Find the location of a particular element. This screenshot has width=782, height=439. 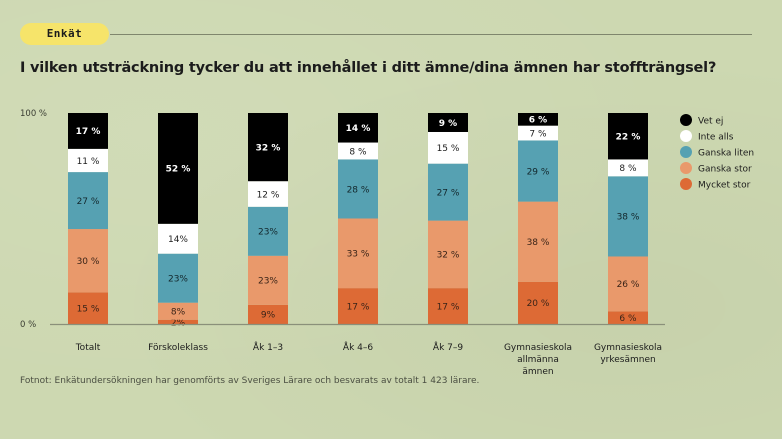

data-label: 26 % is located at coordinates (628, 285).